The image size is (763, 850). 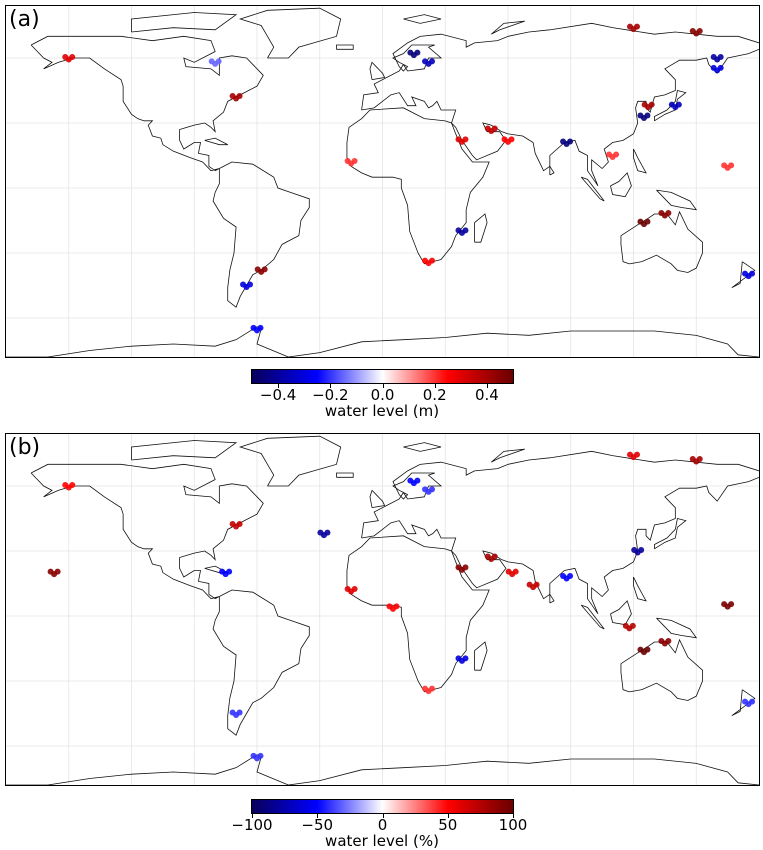 I want to click on panel-label-a: (a), so click(x=24, y=19).